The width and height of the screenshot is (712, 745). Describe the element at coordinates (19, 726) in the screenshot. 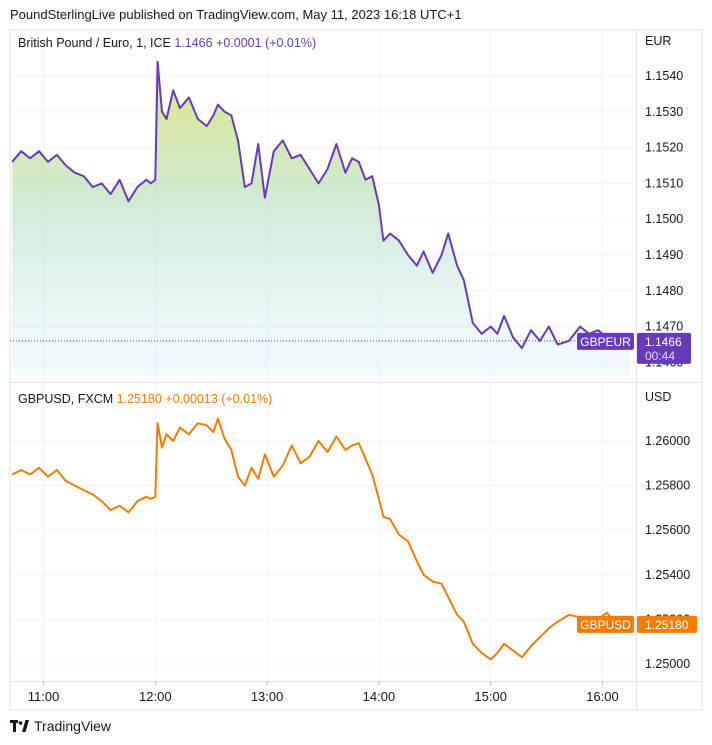

I see `tradingview-logo-icon` at that location.